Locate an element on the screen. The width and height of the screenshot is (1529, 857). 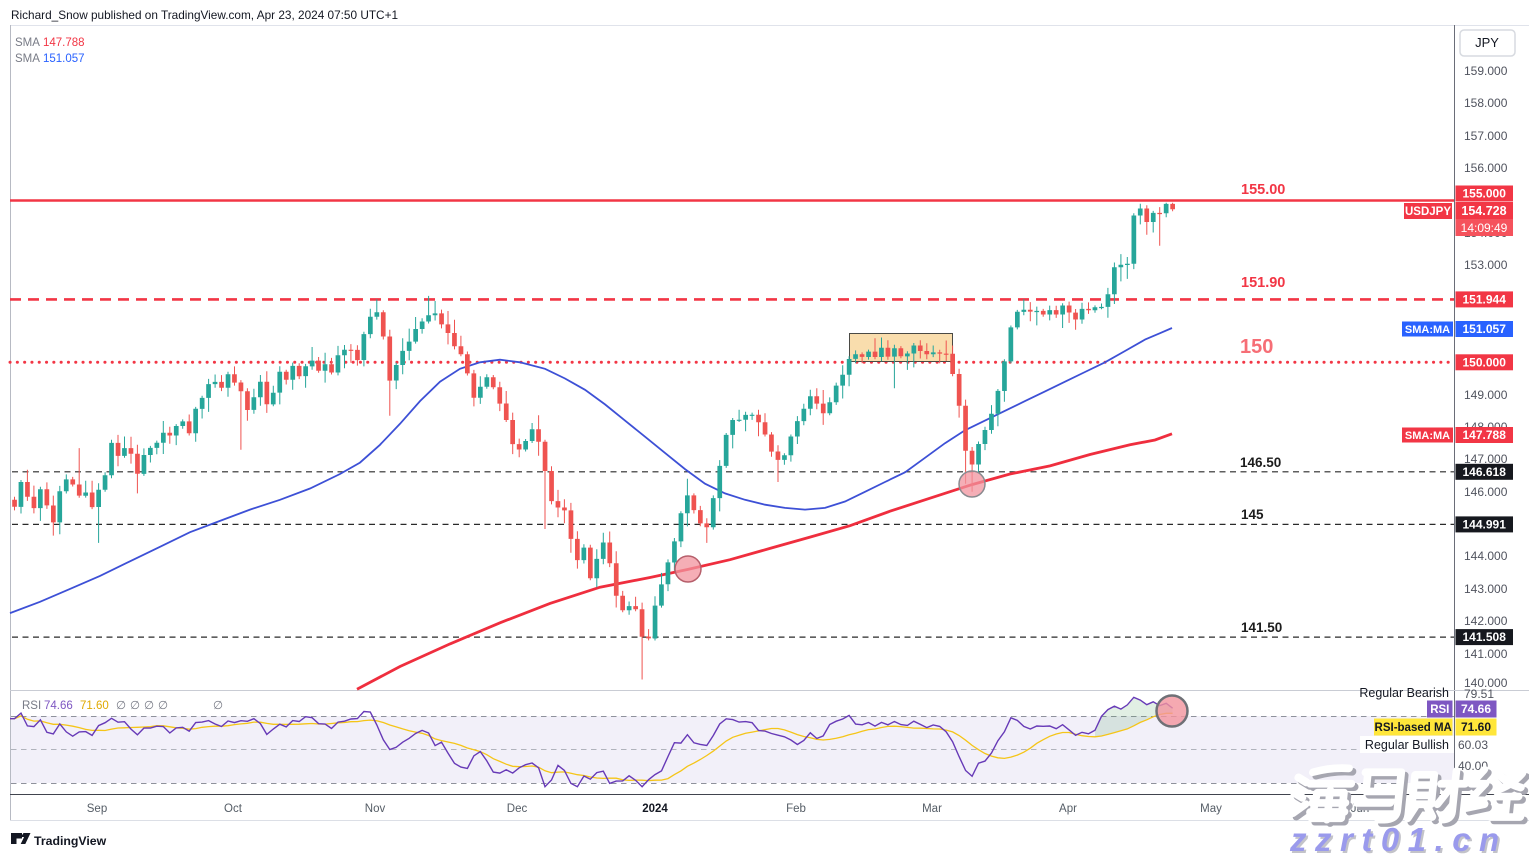
svg-text: 141.000 is located at coordinates (1486, 654).